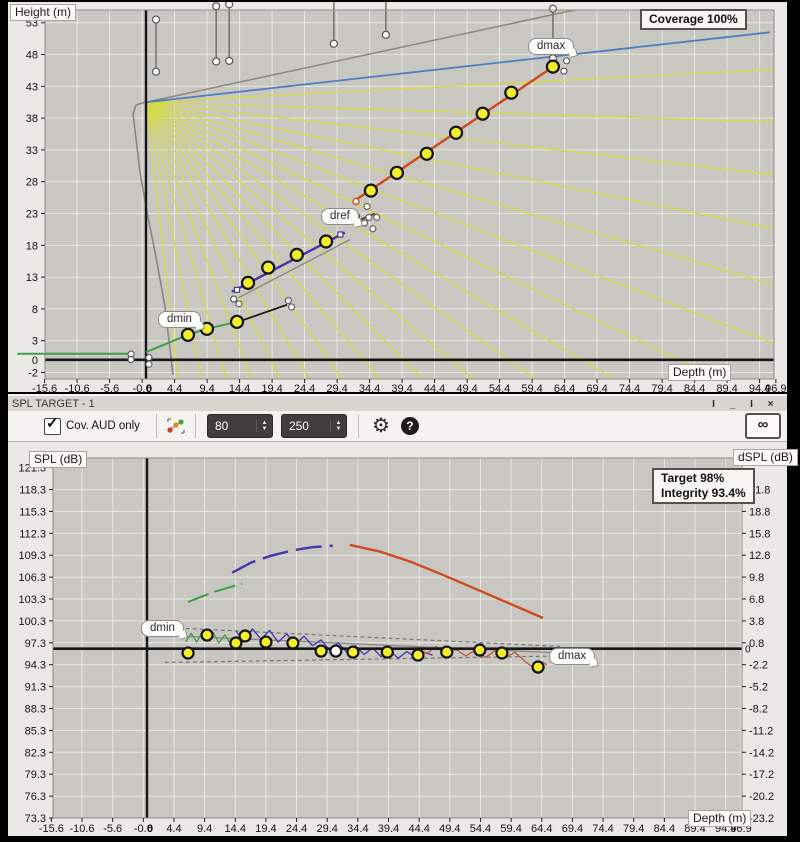 The width and height of the screenshot is (800, 842). I want to click on right-y-tick-label: -2.2, so click(758, 666).